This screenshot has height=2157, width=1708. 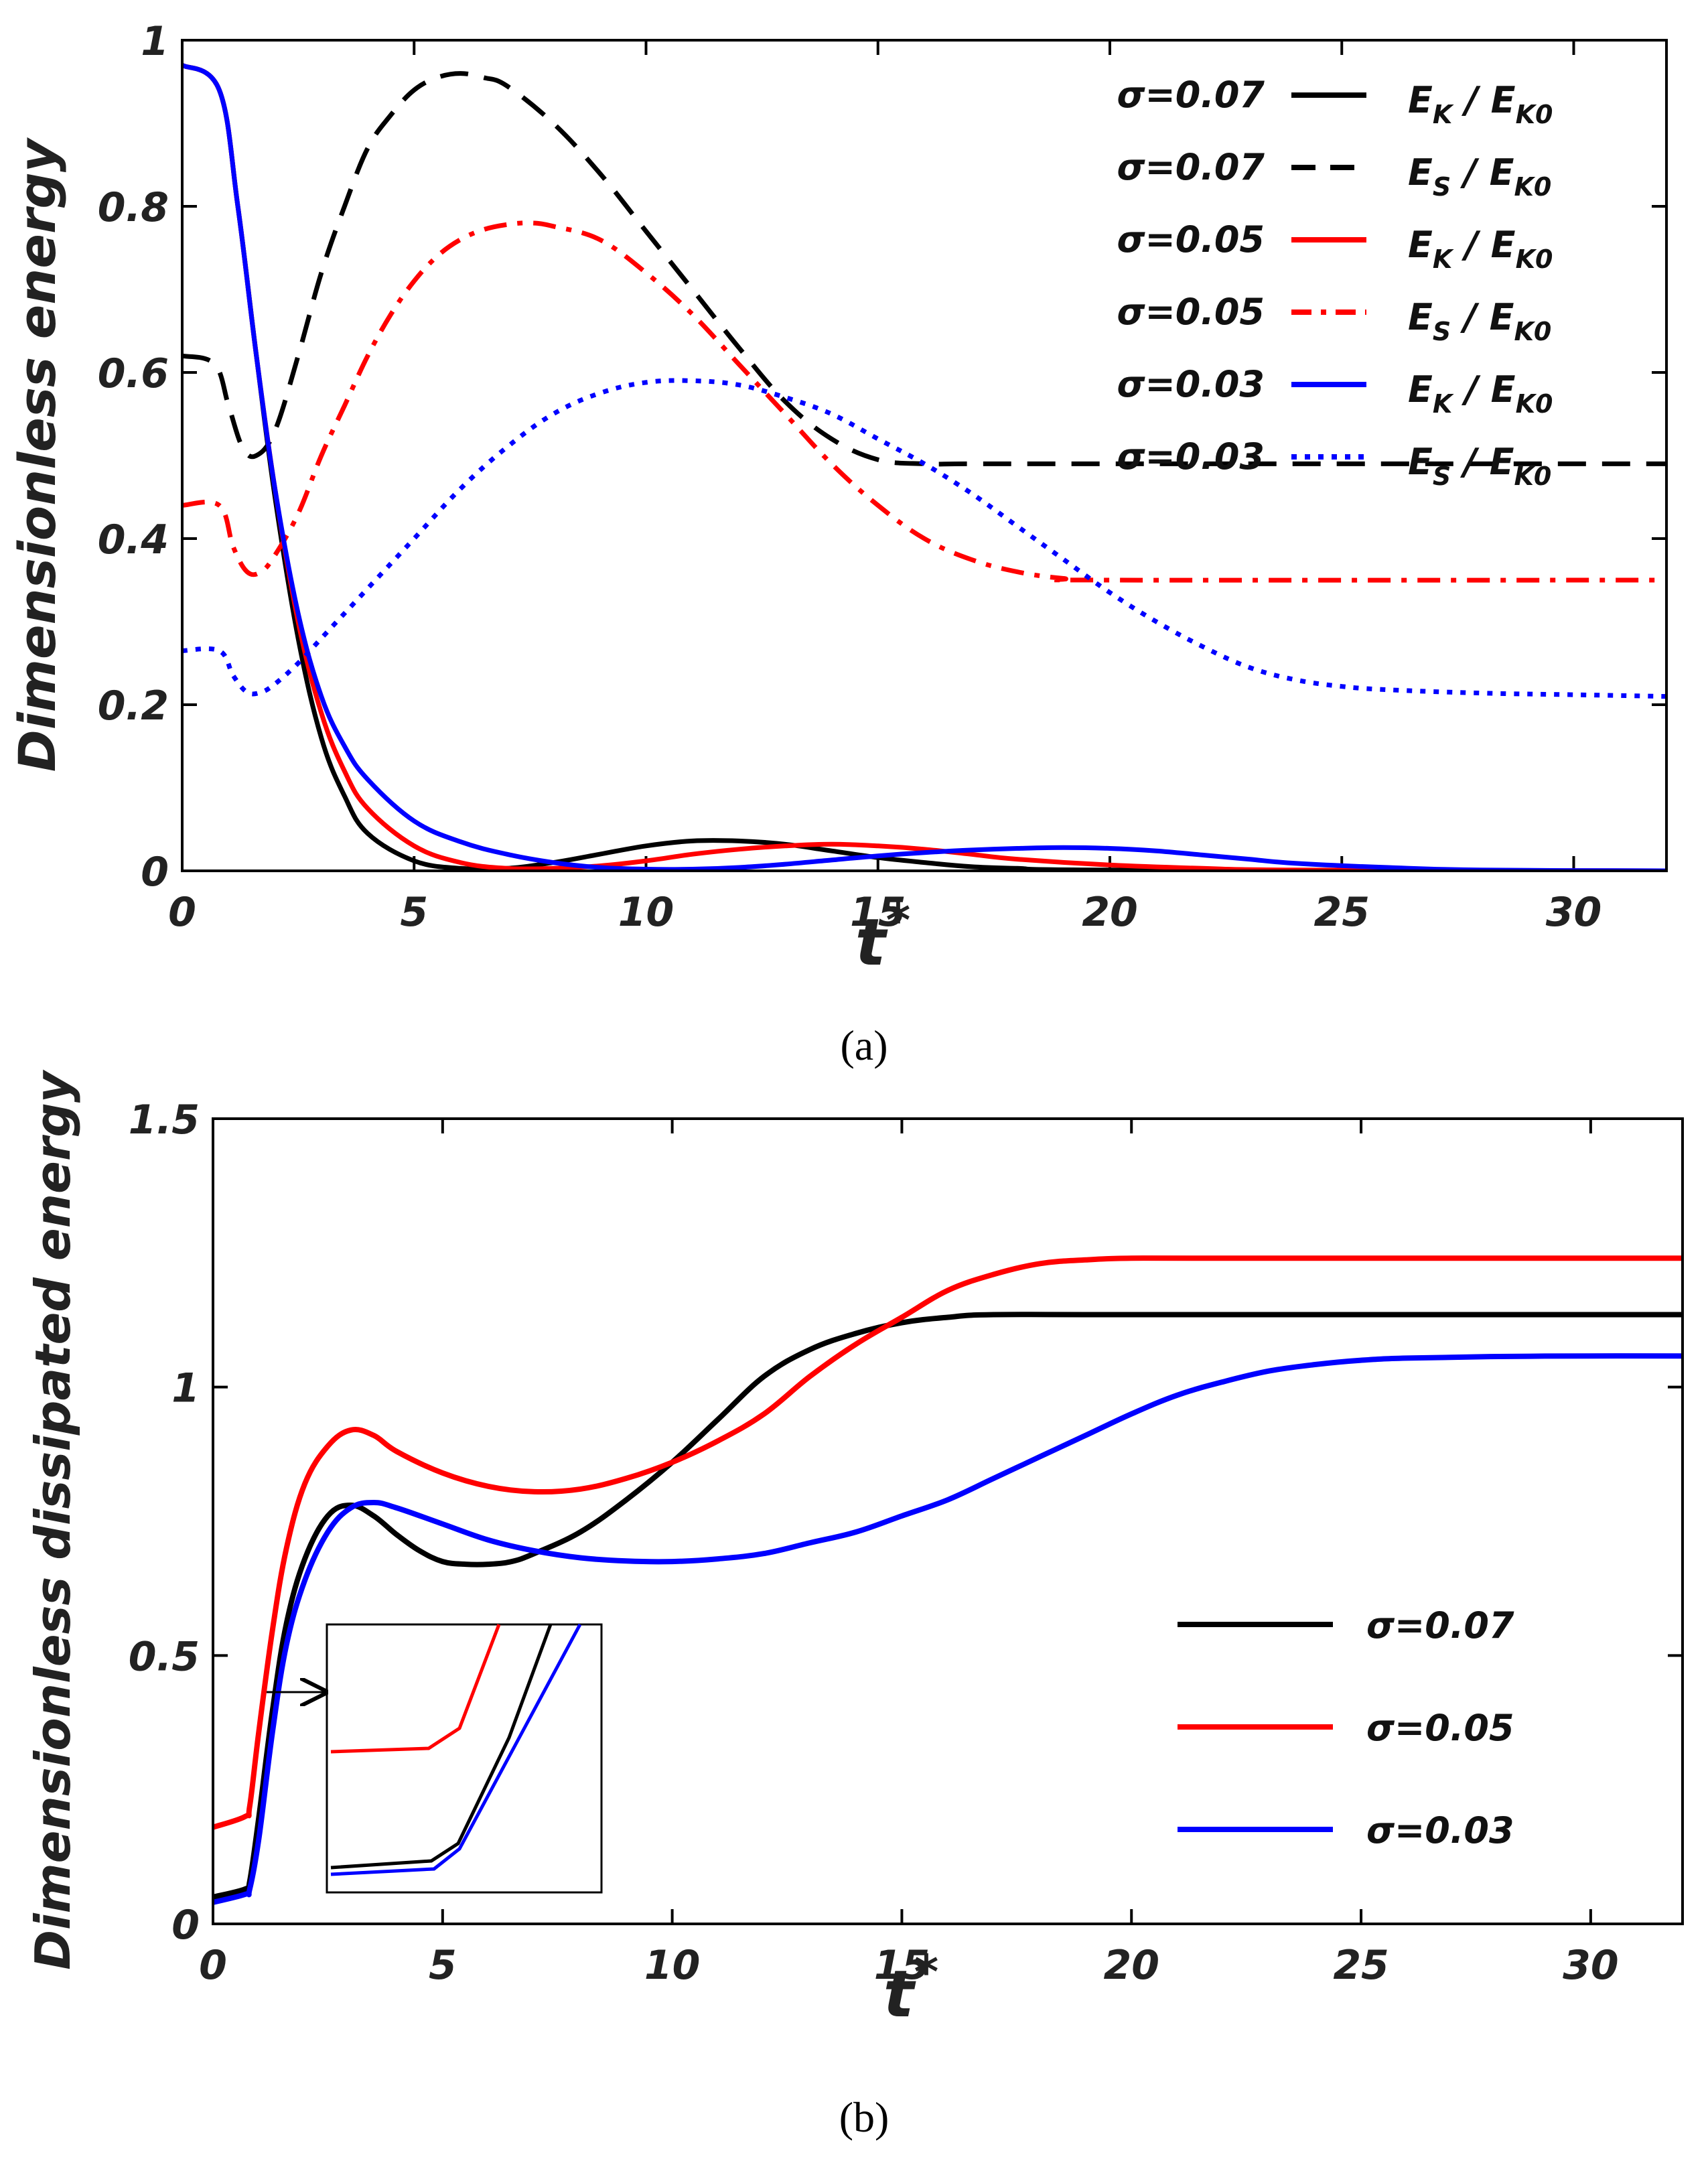 What do you see at coordinates (164, 1120) in the screenshot?
I see `y-tick-label: 1.5` at bounding box center [164, 1120].